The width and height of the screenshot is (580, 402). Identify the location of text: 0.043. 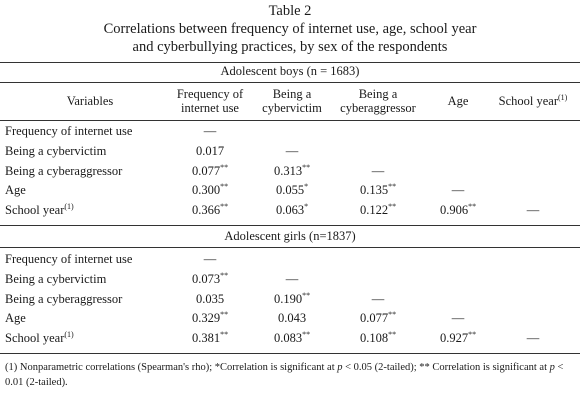
(292, 318).